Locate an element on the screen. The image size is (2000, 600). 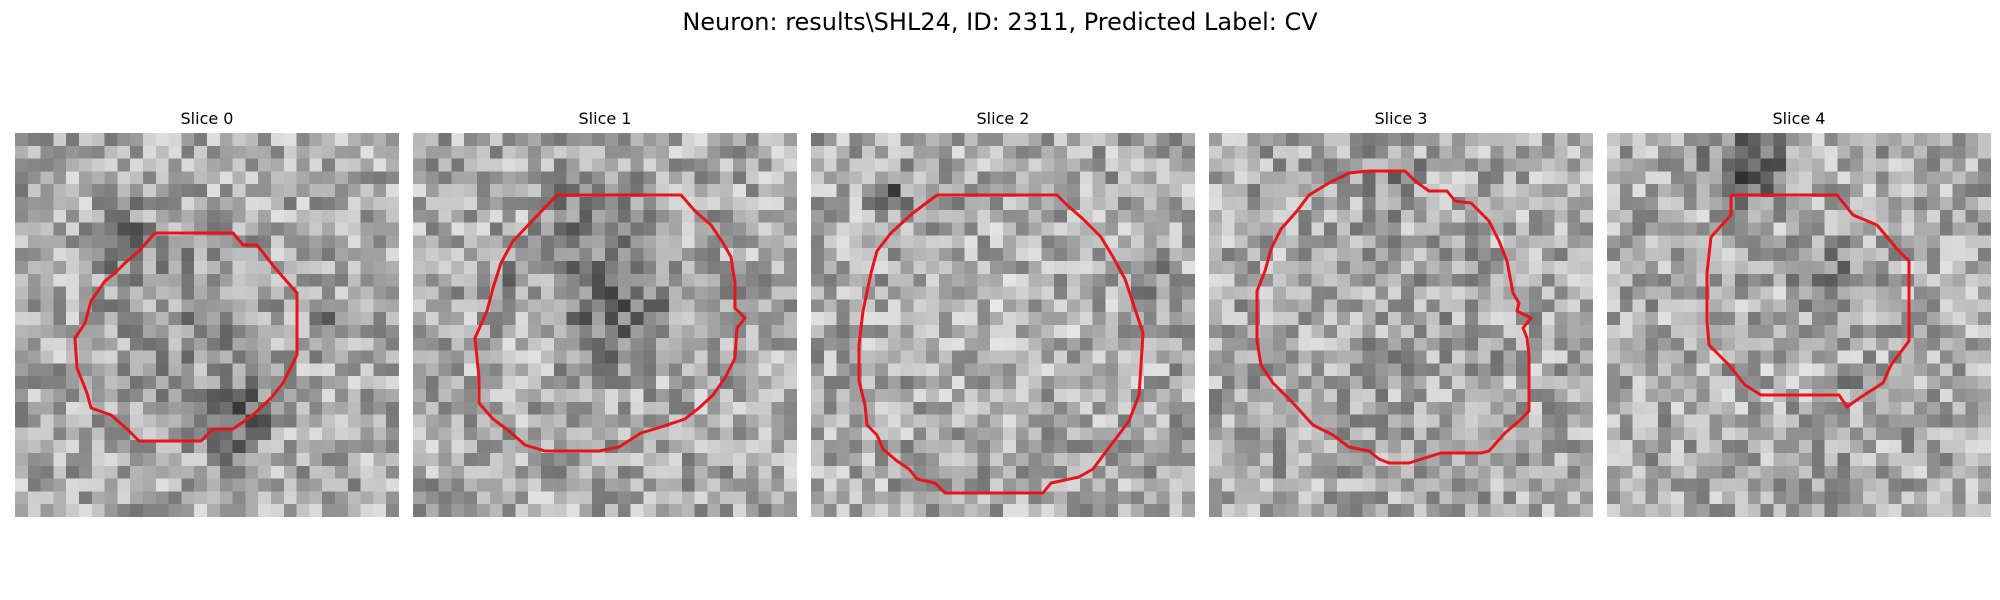
slice-title-3: Slice 3 is located at coordinates (1401, 119).